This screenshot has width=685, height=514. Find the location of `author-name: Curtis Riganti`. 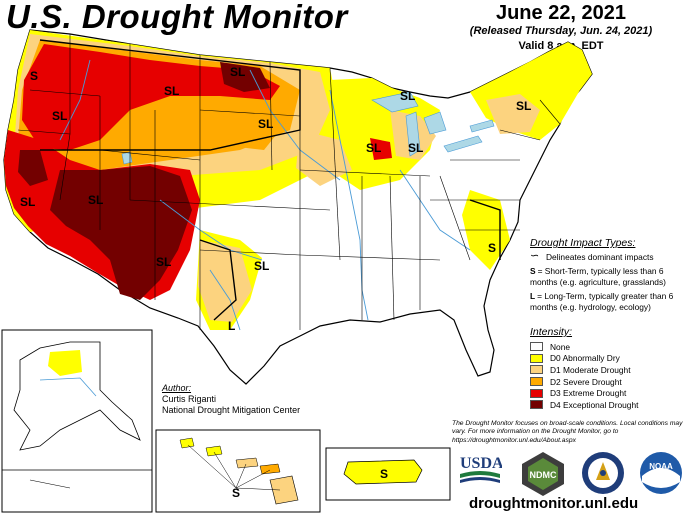

author-name: Curtis Riganti is located at coordinates (189, 399).